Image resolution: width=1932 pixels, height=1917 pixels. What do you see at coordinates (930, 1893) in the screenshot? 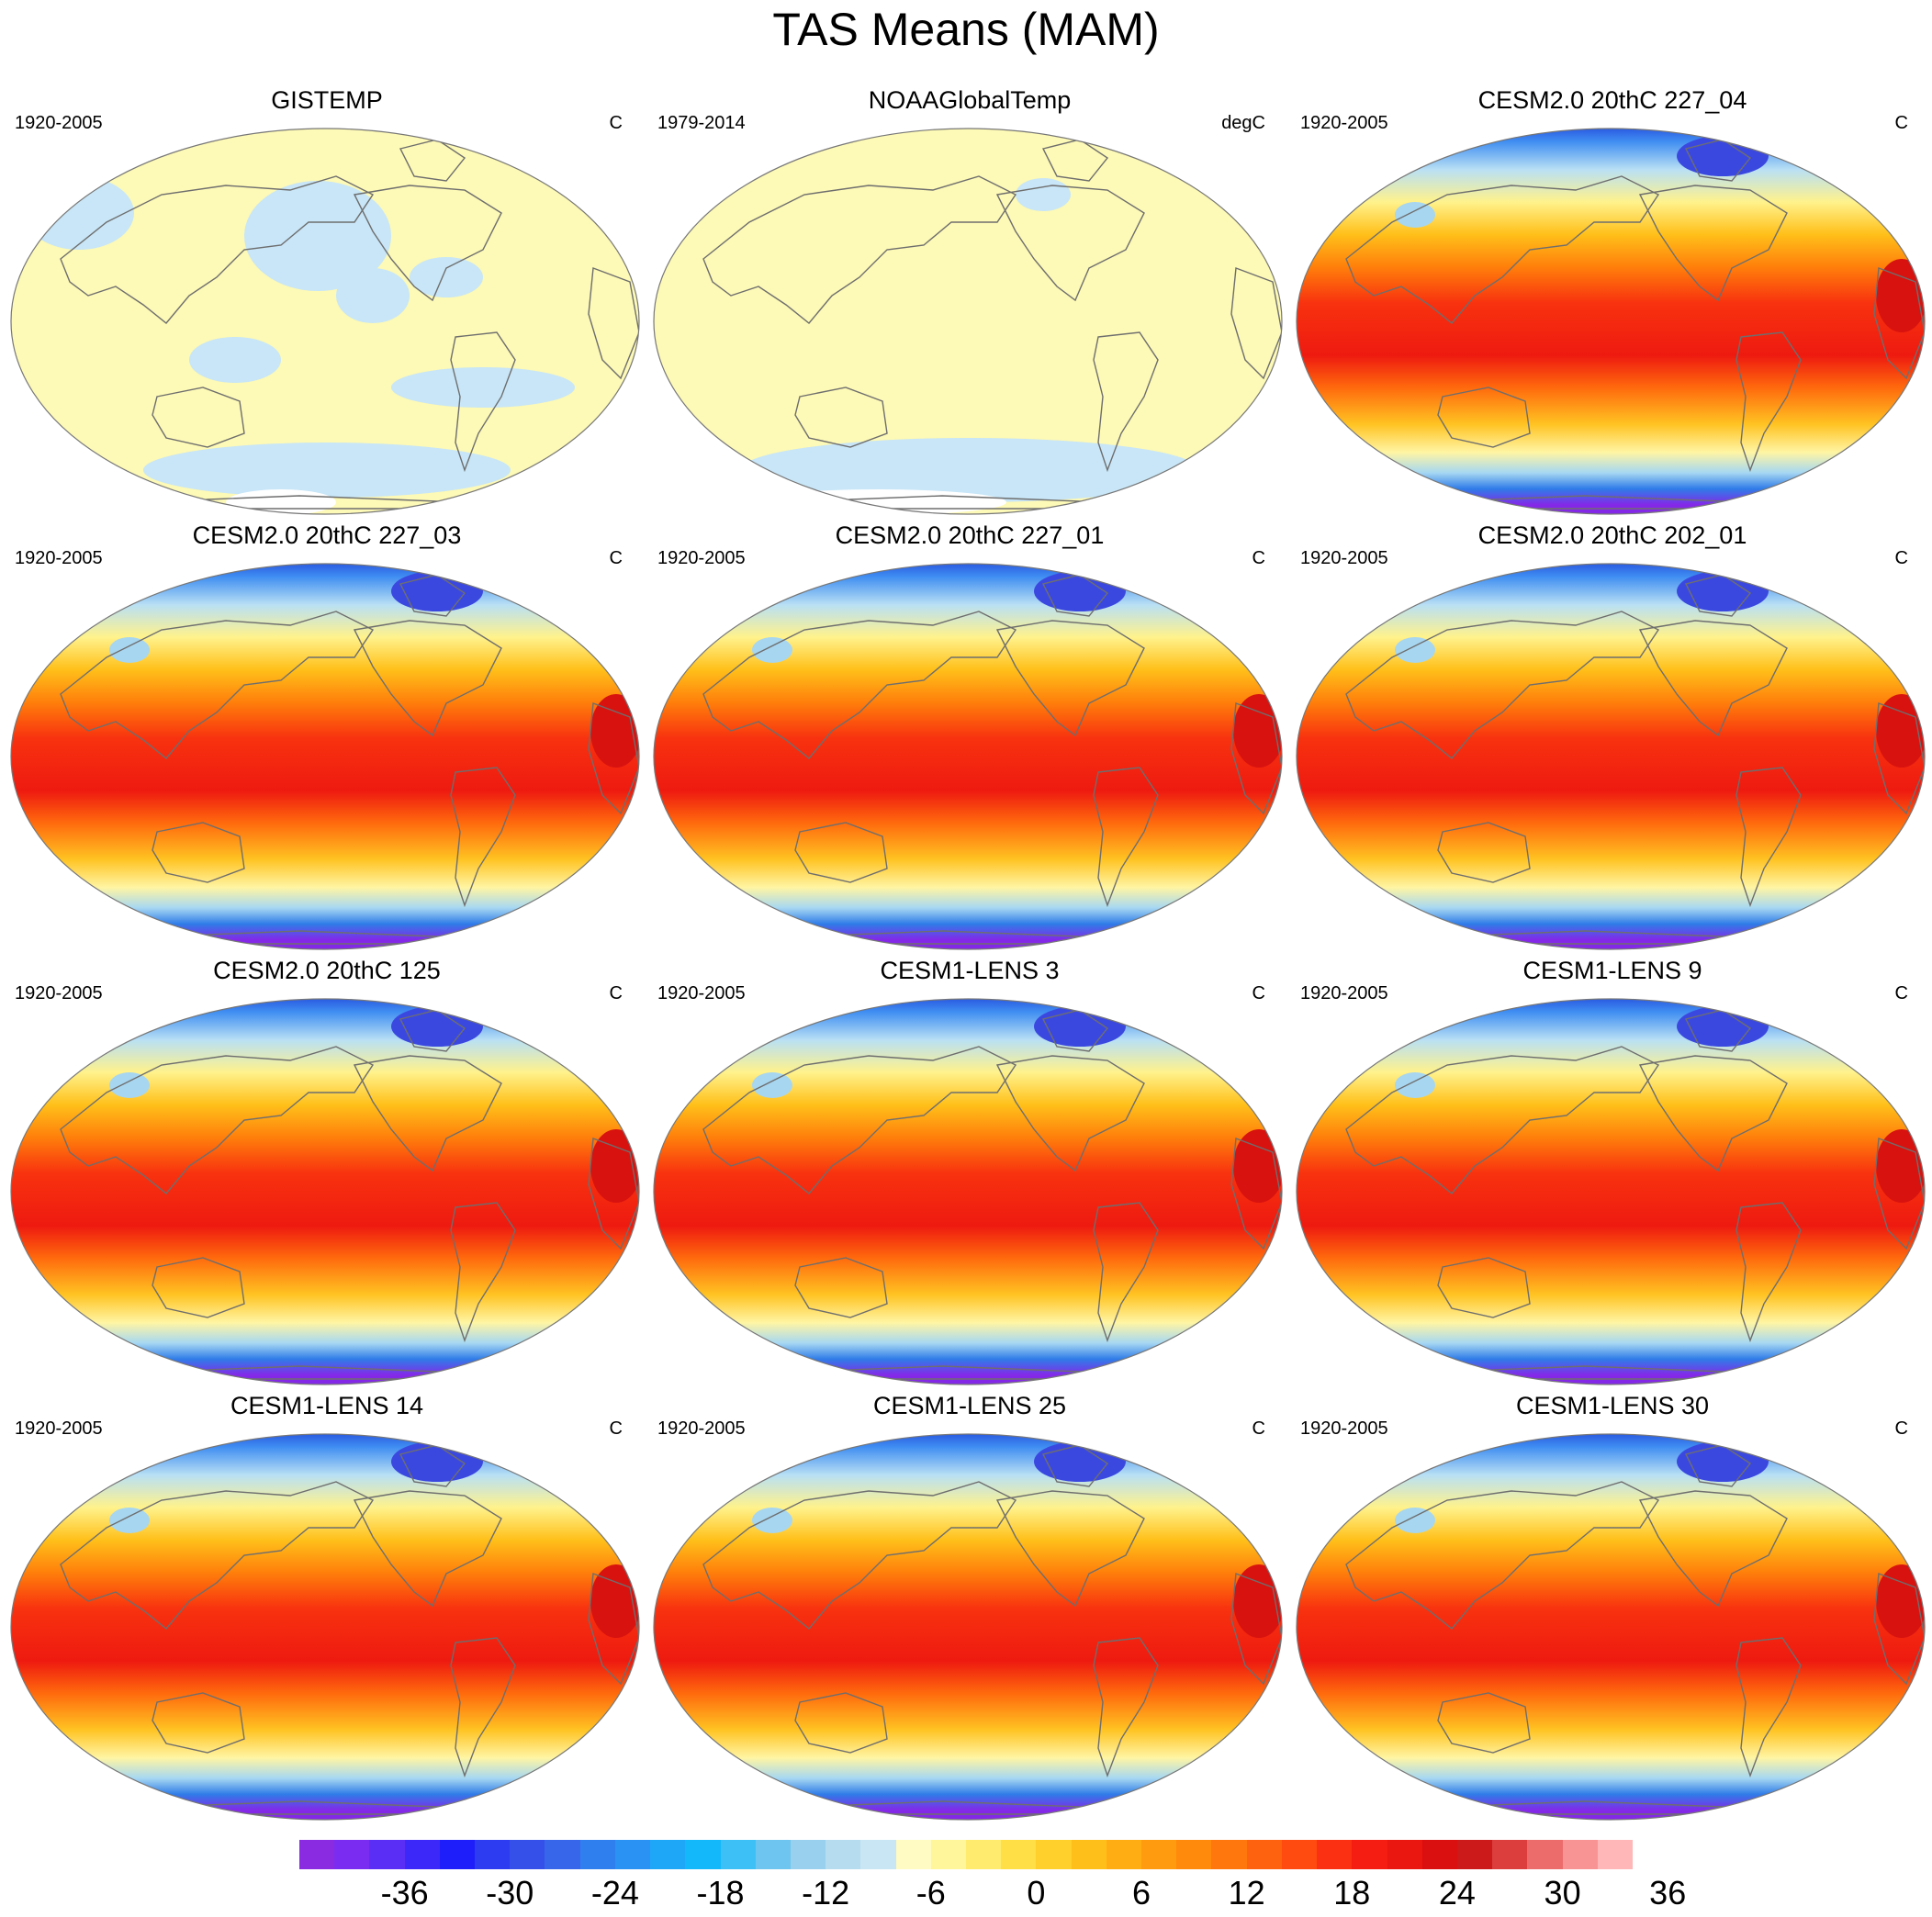
I see `colorbar-tick-label: -6` at bounding box center [930, 1893].